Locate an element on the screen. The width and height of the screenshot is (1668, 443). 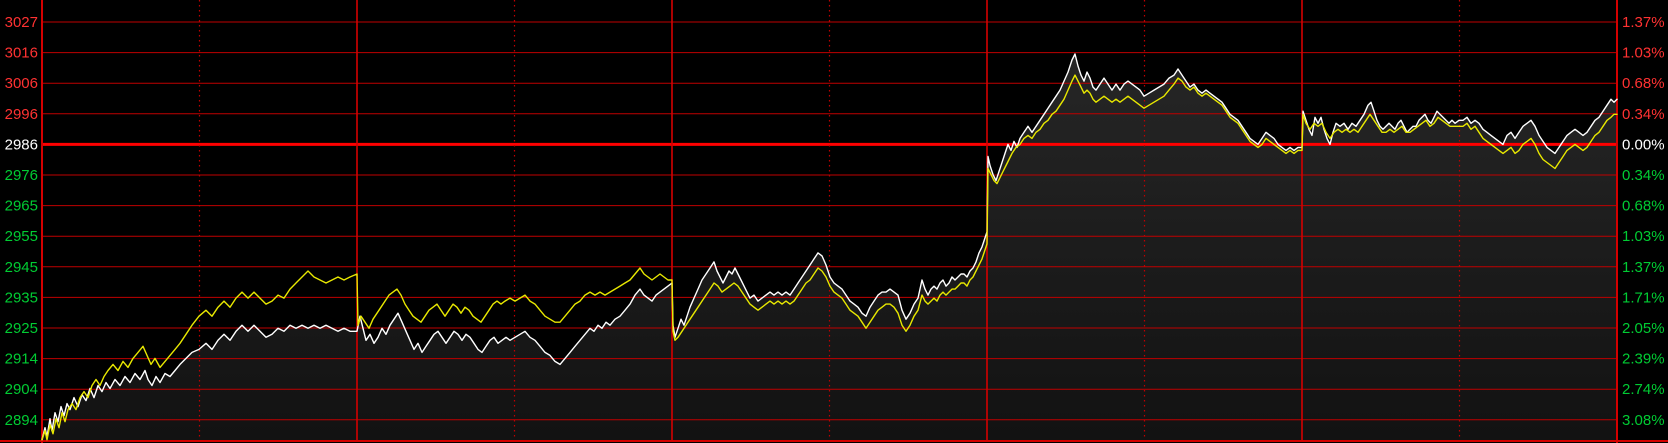
percent-axis-label: 1.71% is located at coordinates (1643, 297).